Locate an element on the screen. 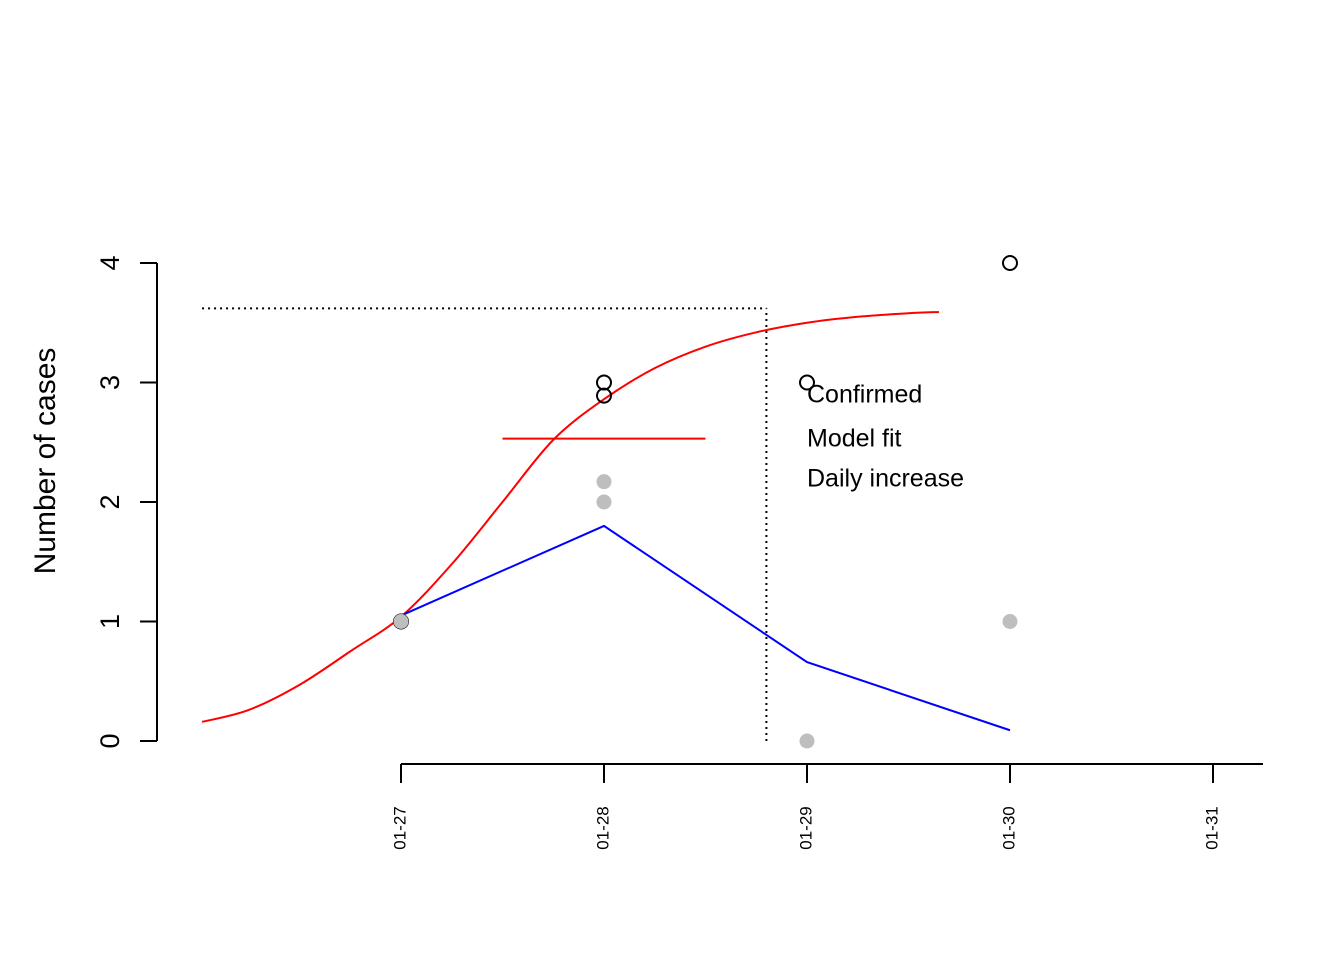  y-tick-label-1: 1 is located at coordinates (110, 621).